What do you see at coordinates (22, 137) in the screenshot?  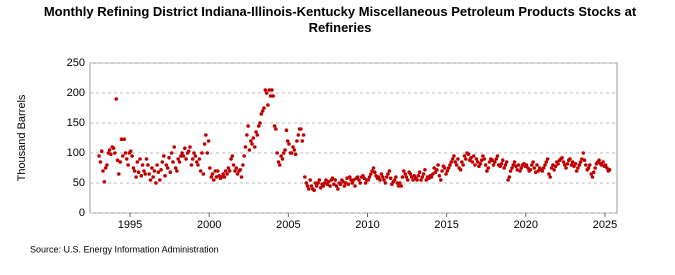 I see `y-axis-label: Thousand Barrels` at bounding box center [22, 137].